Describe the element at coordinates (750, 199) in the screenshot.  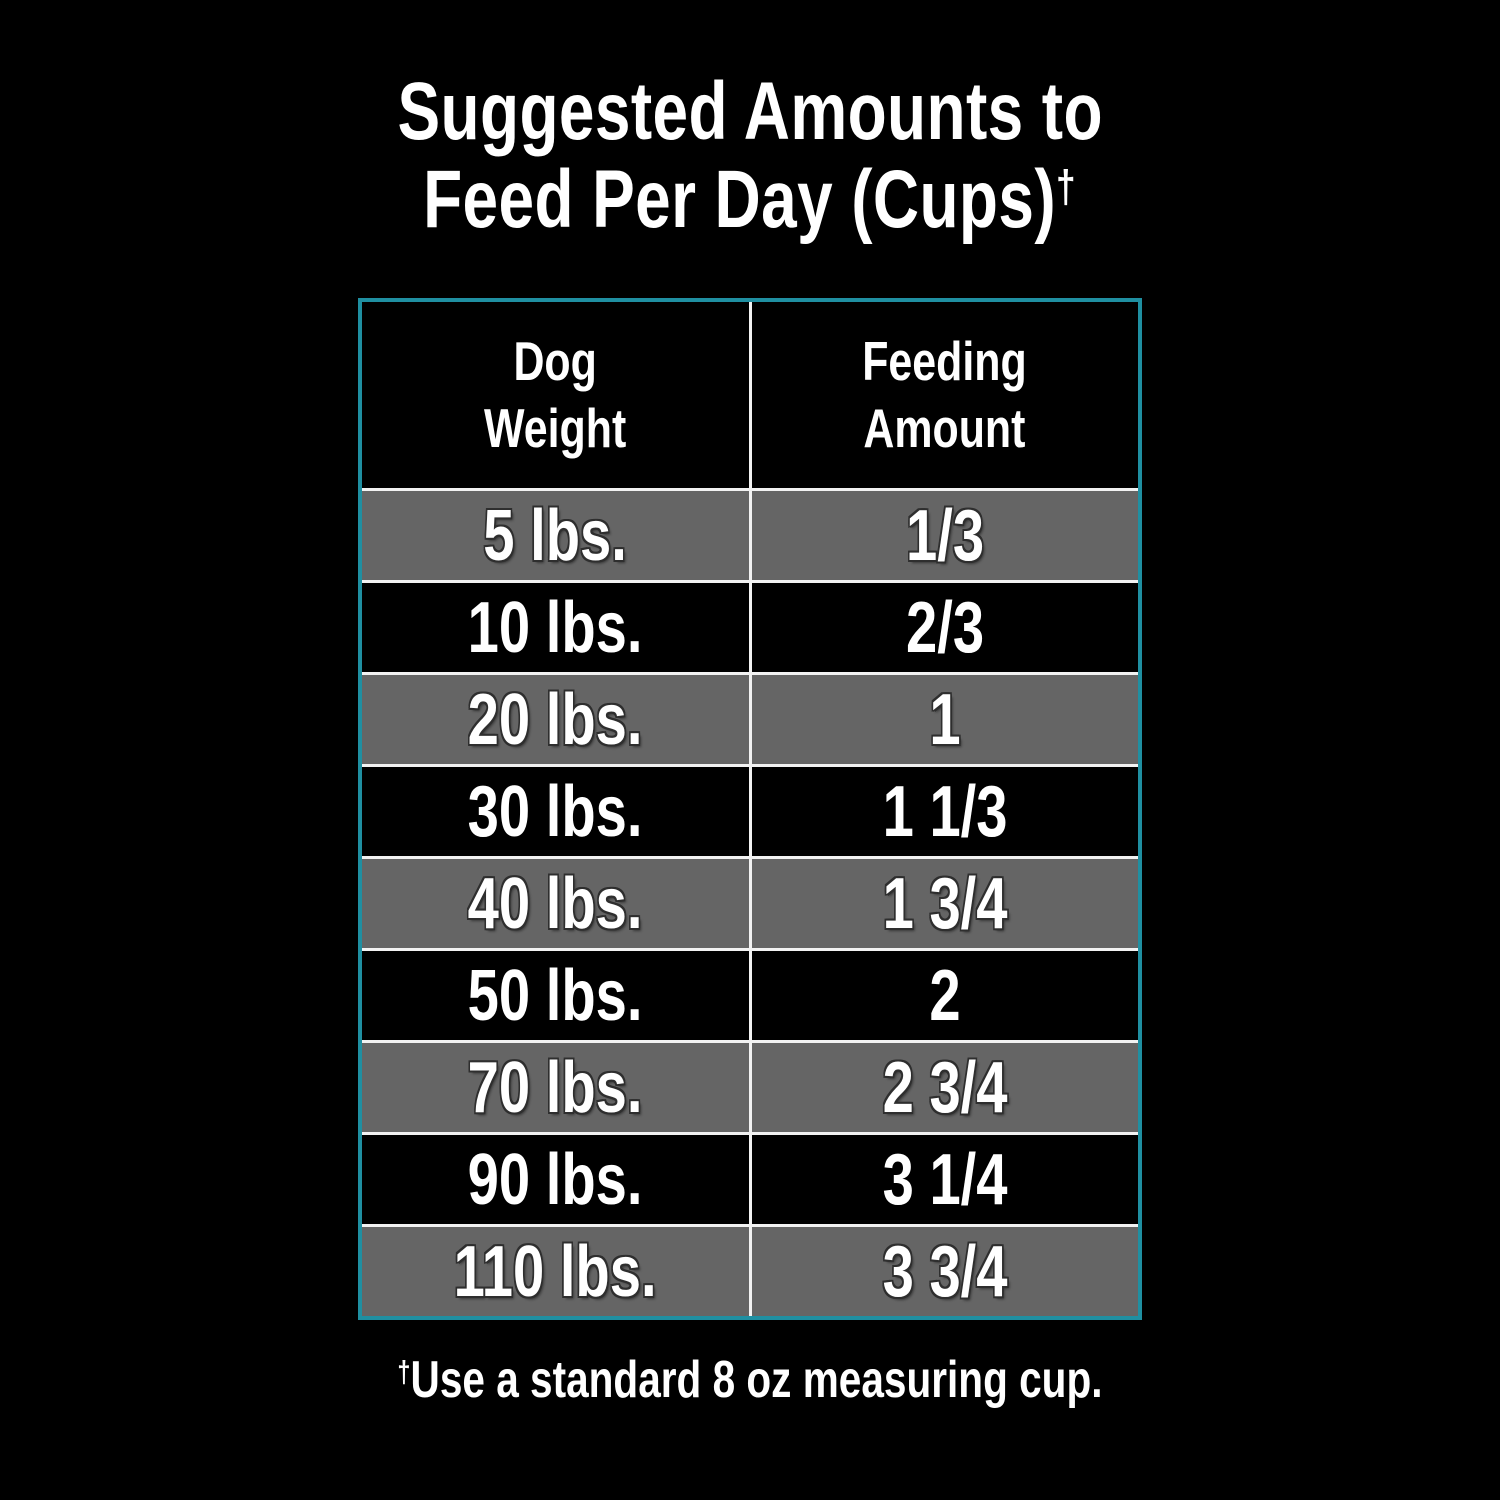
I see `title-line-2: Feed Per Day (Cups)†` at that location.